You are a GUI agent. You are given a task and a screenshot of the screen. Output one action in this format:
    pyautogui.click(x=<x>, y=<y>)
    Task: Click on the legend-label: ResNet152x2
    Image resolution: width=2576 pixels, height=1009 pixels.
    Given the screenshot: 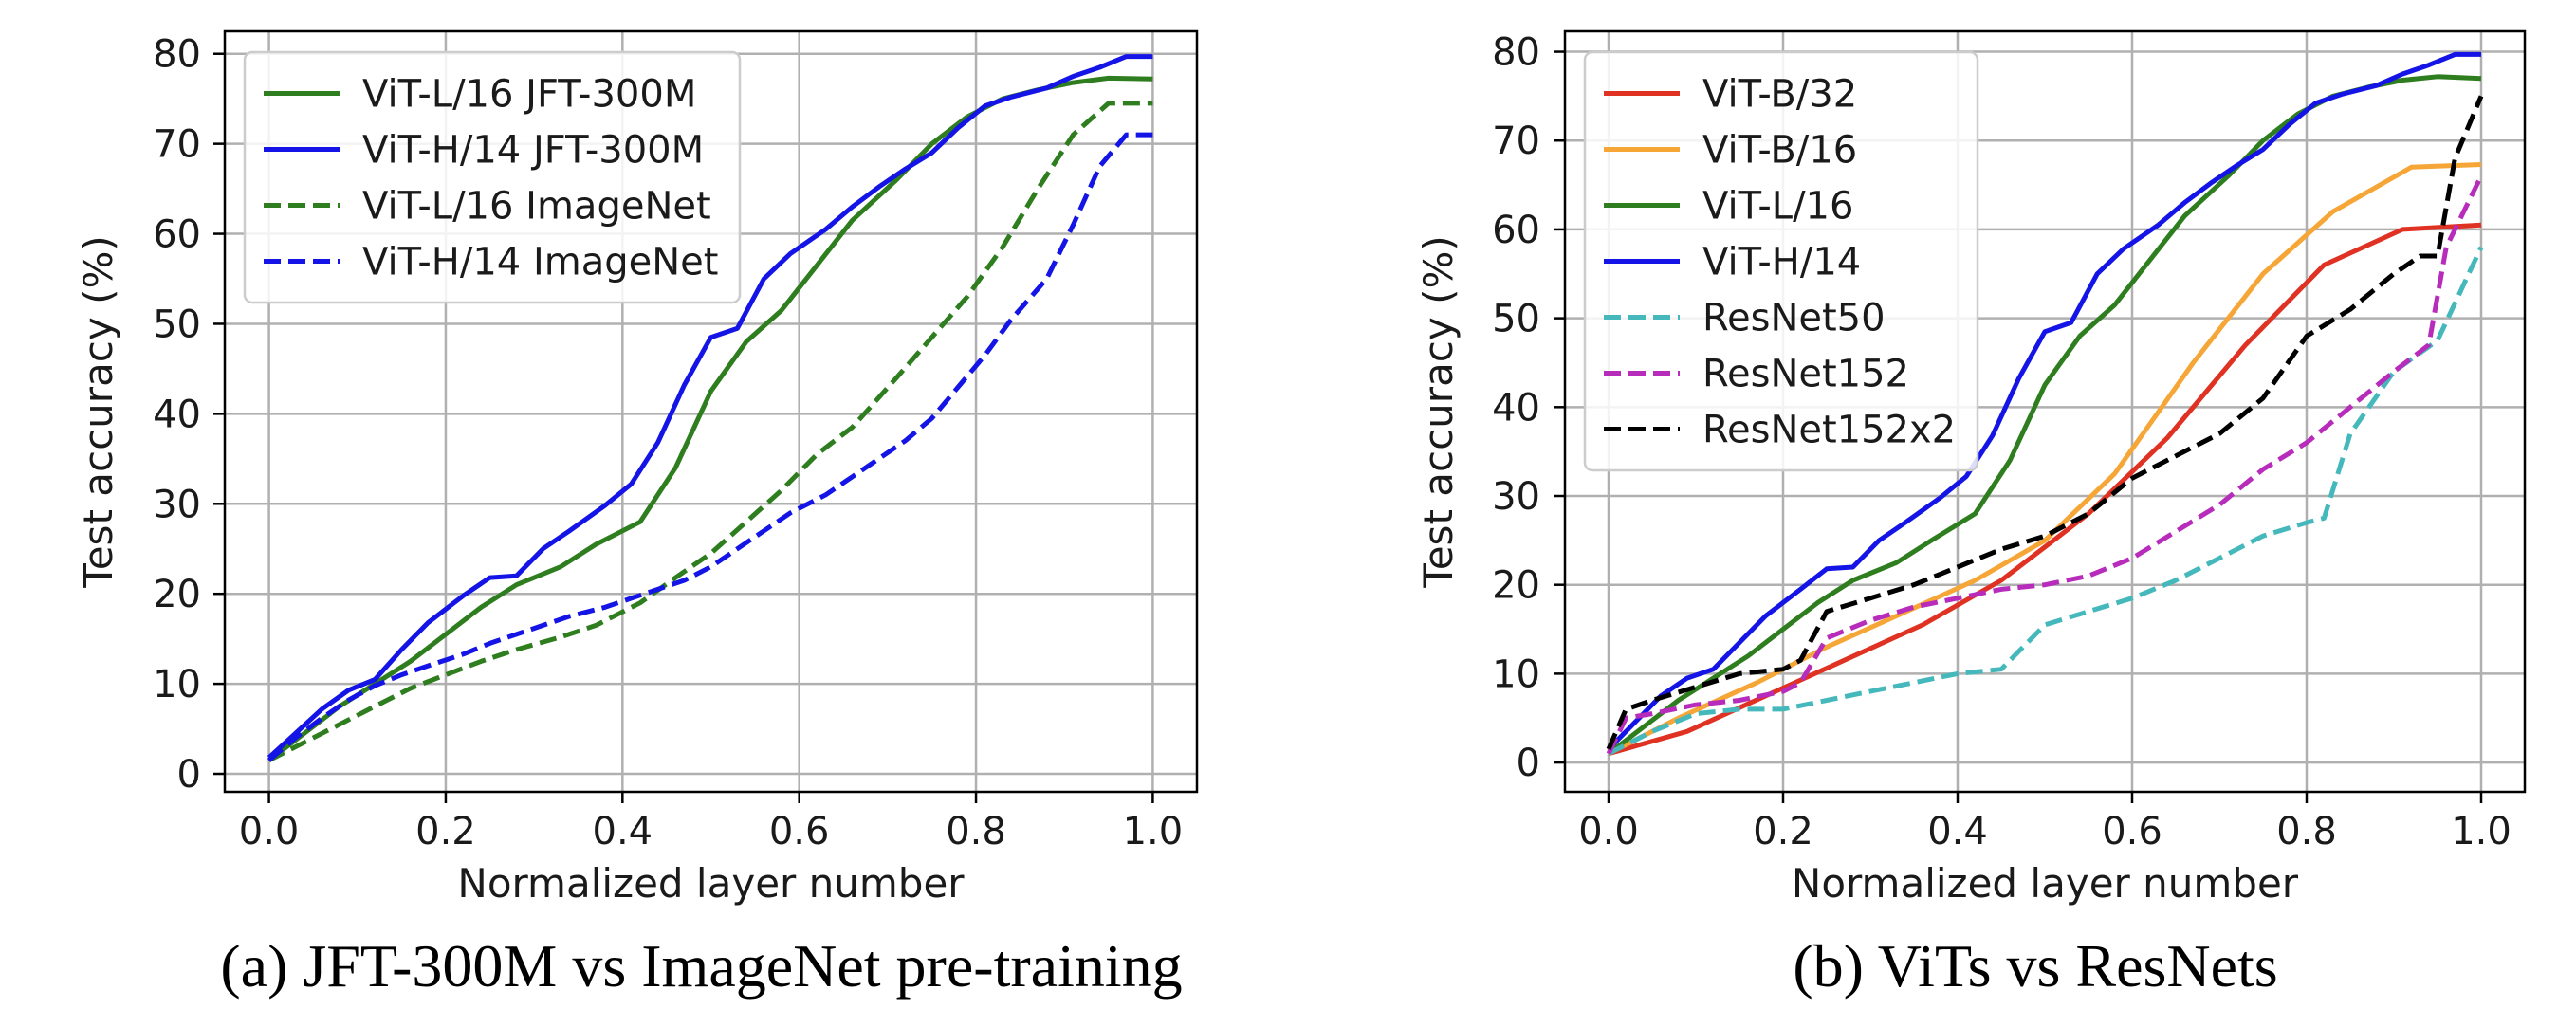 What is the action you would take?
    pyautogui.click(x=1829, y=430)
    